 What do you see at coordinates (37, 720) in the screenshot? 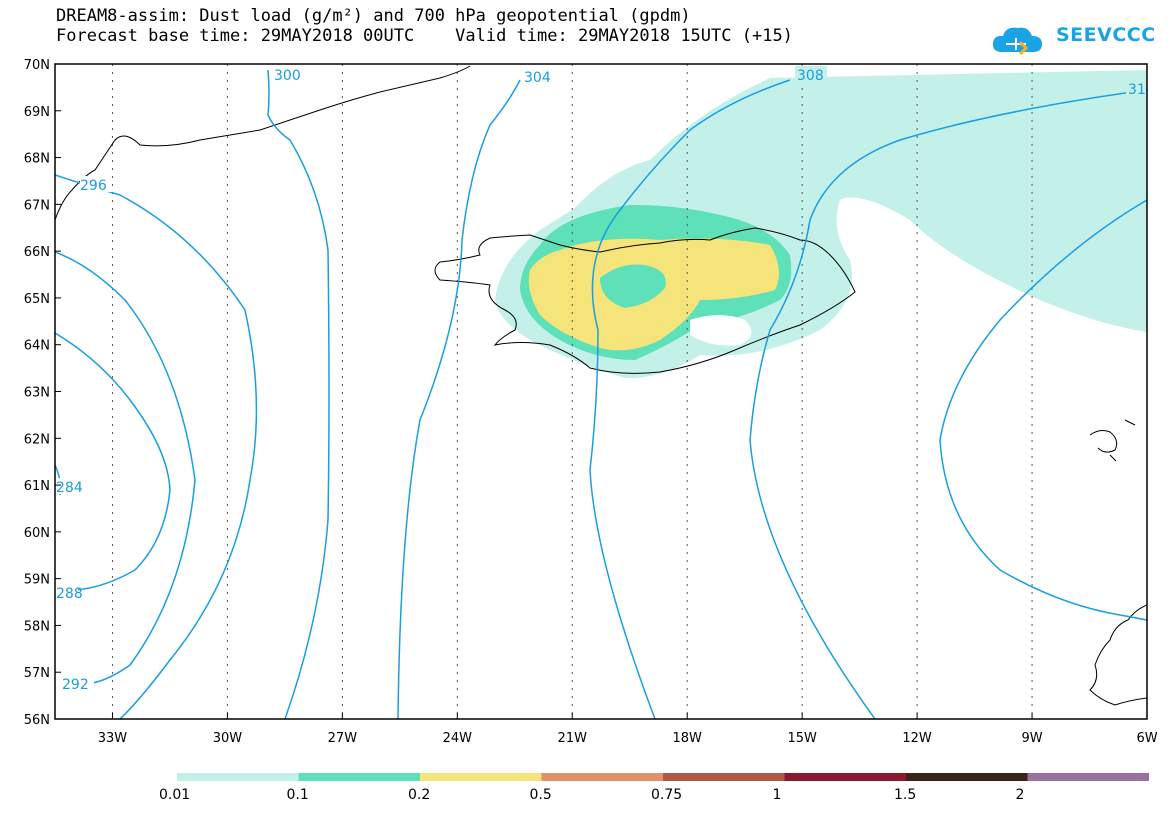
I see `lat-label: 56N` at bounding box center [37, 720].